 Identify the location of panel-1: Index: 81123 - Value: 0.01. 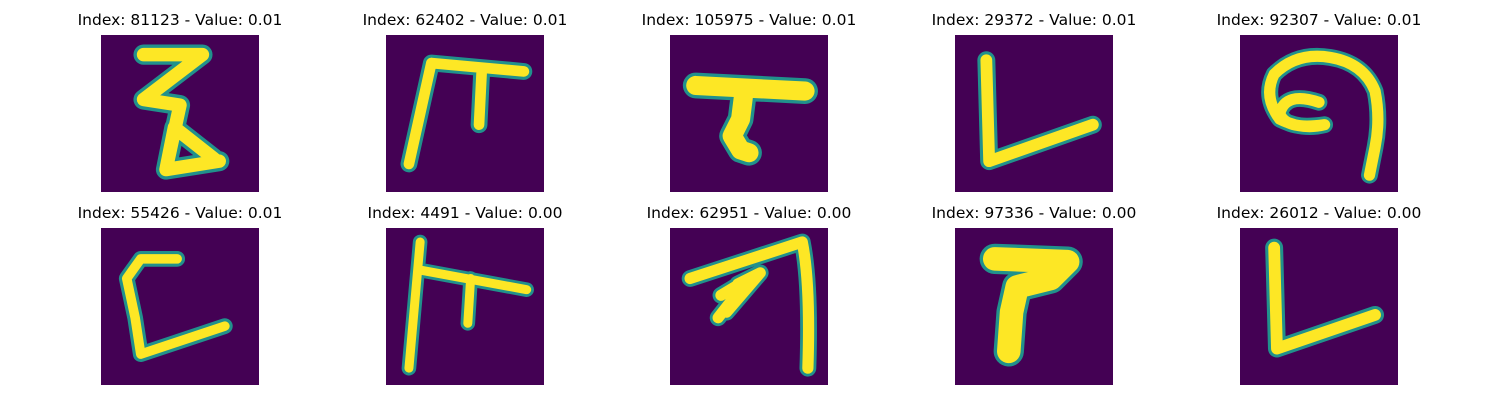
(180, 96).